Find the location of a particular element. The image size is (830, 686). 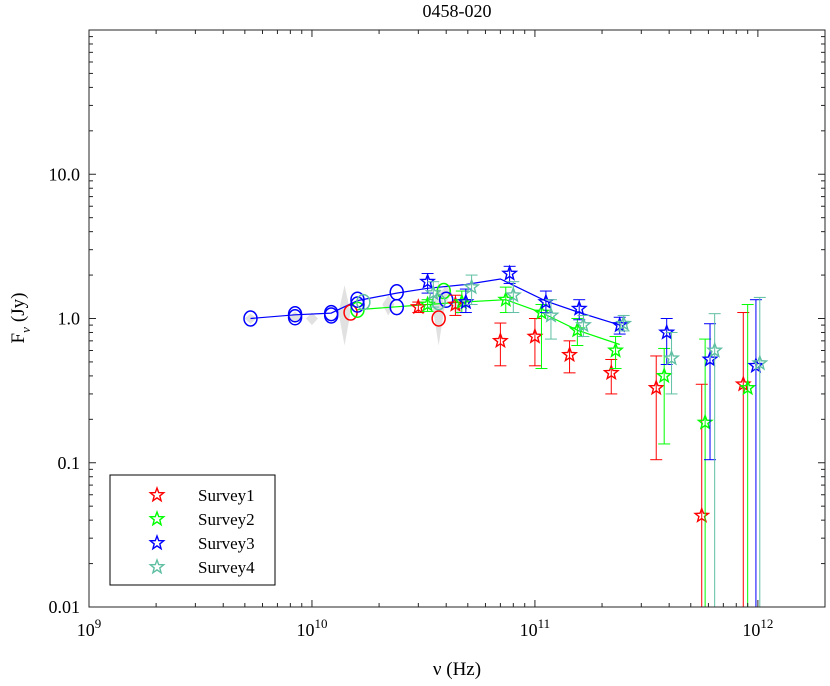

x-axis-label: ν (Hz) is located at coordinates (457, 669).